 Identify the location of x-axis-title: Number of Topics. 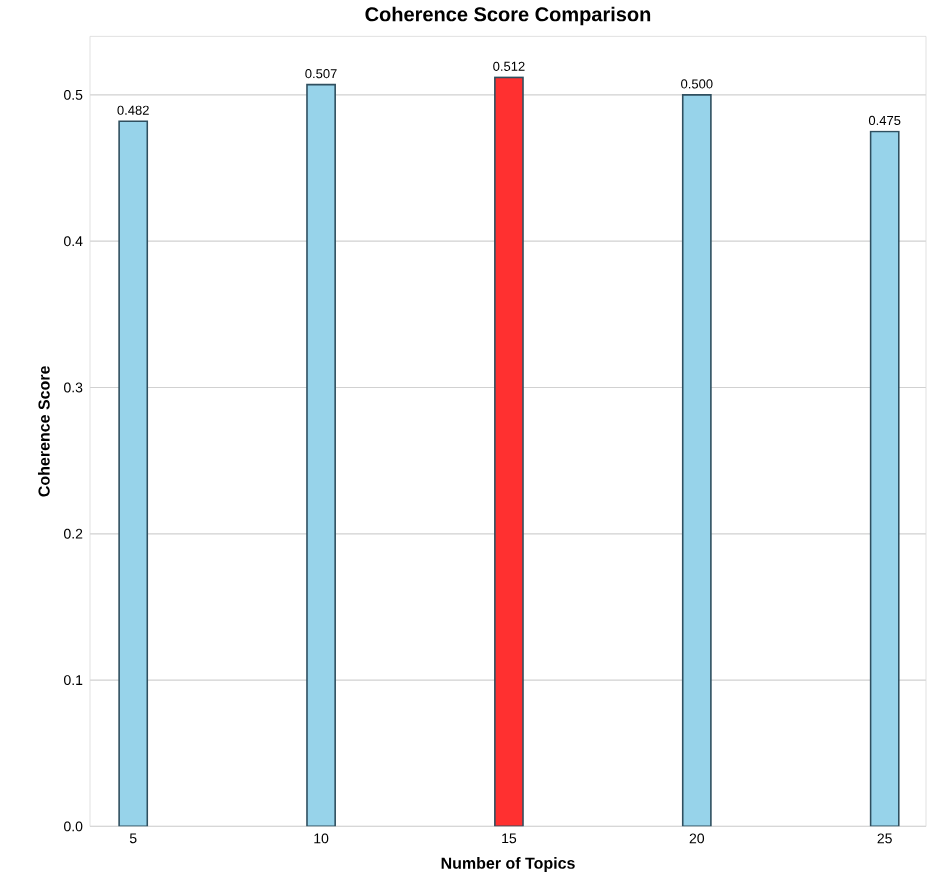
(508, 864).